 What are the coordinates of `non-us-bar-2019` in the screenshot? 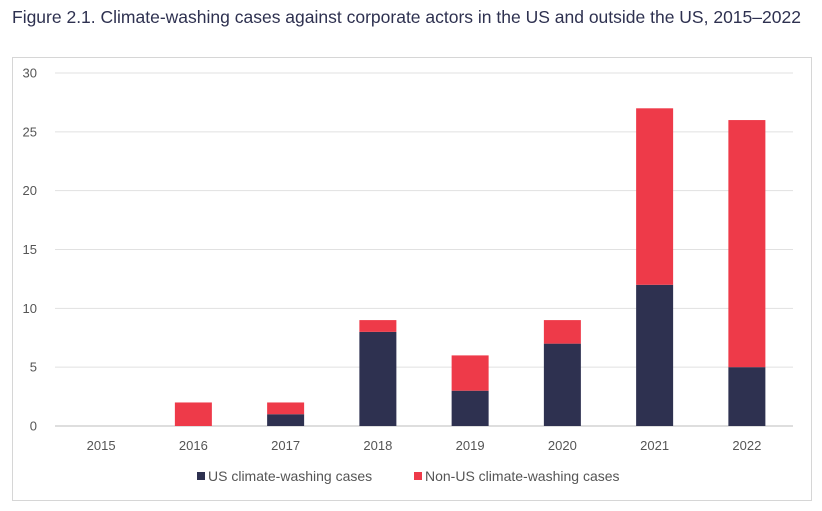 It's located at (470, 373).